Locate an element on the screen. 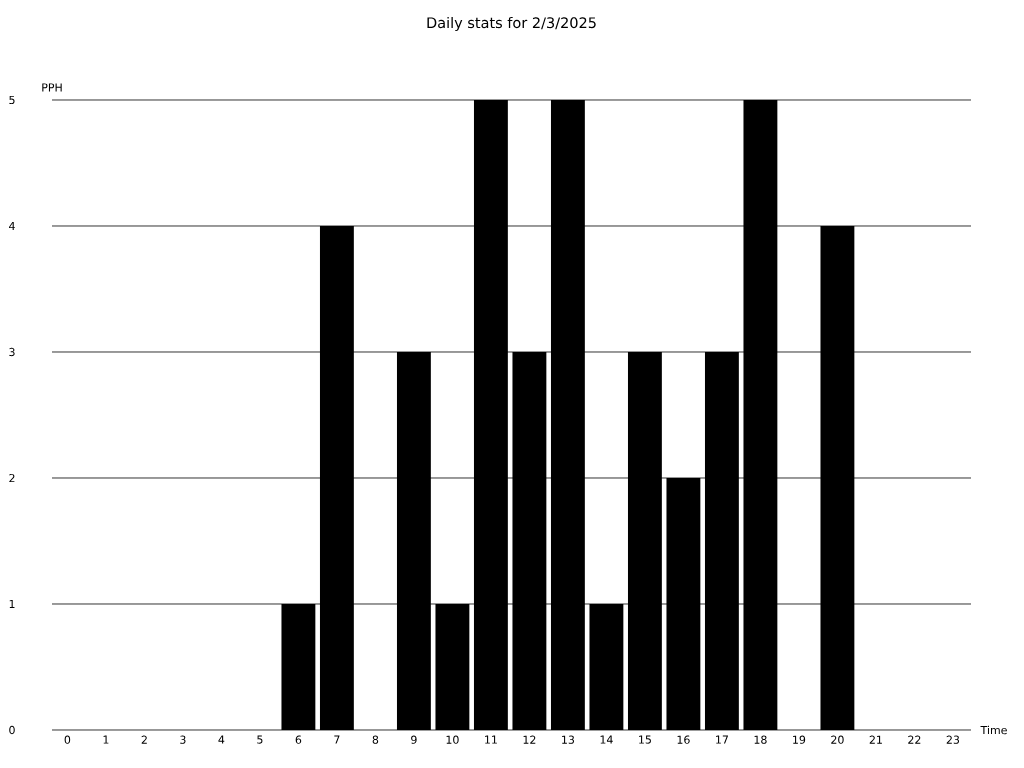  x-tick-label: 11 is located at coordinates (491, 739).